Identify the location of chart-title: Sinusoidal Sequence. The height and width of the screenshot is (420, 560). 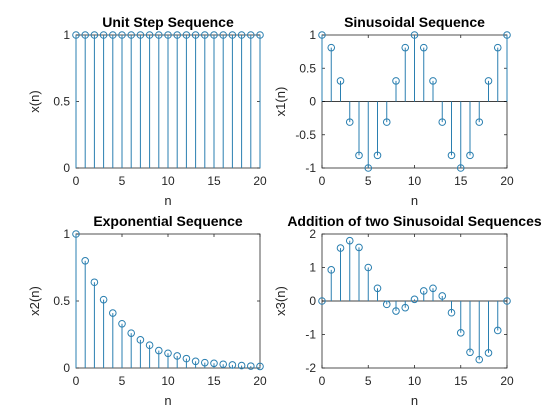
(414, 22).